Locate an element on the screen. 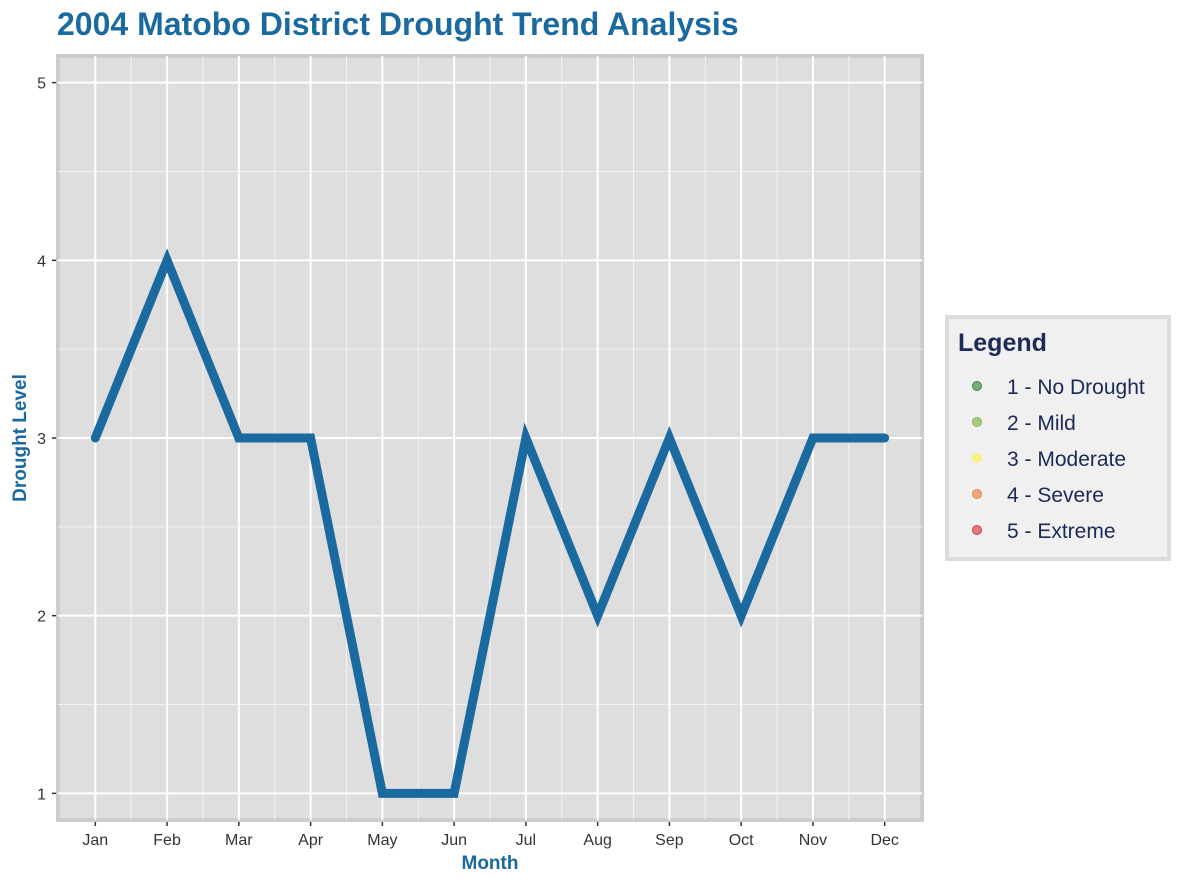 This screenshot has height=885, width=1181. x-axis: Jan Feb Mar Apr May Jun Jul Aug Sep Oct Nov Dec is located at coordinates (490, 835).